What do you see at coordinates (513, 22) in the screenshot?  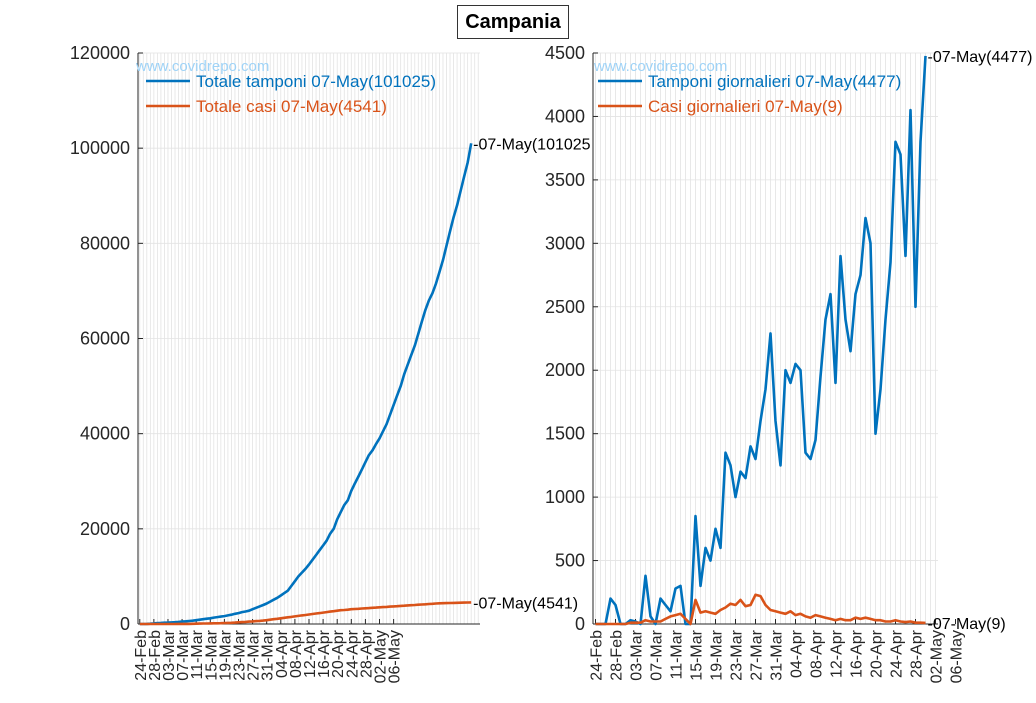 I see `chart-title: Campania` at bounding box center [513, 22].